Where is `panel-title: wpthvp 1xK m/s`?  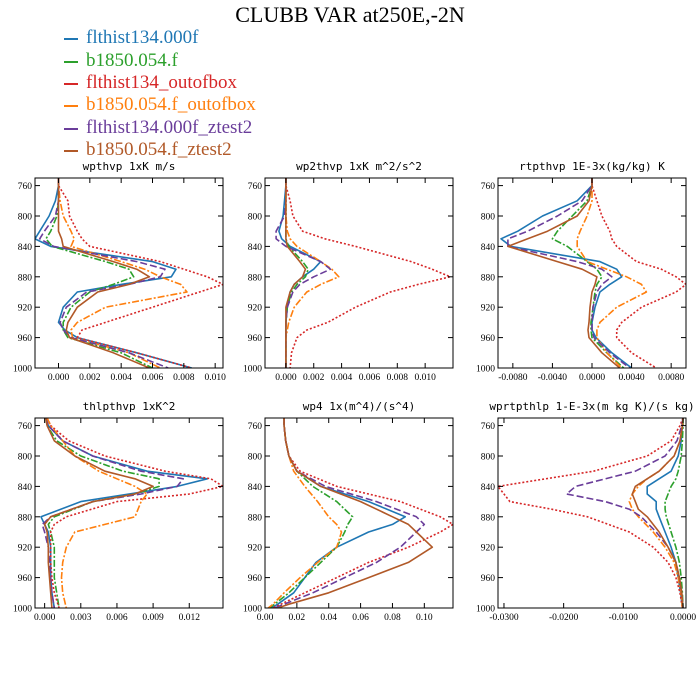
panel-title: wpthvp 1xK m/s is located at coordinates (129, 166).